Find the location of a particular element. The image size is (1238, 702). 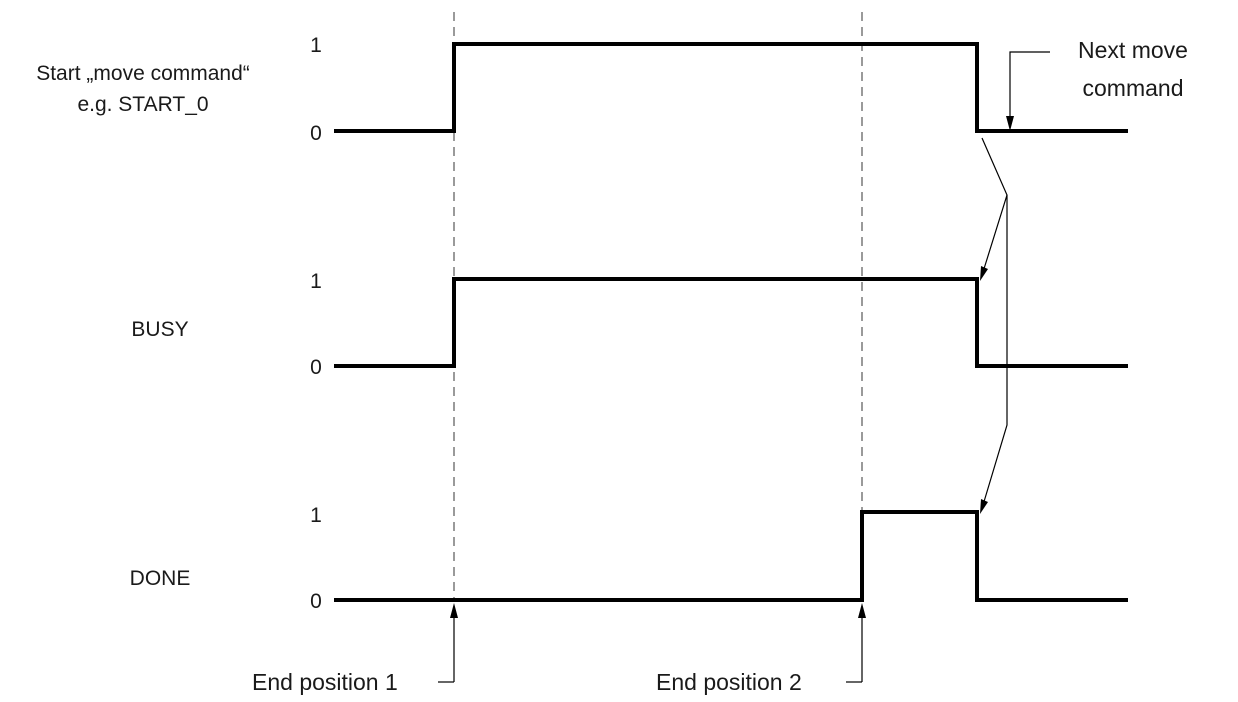

busy-signal-waveform is located at coordinates (731, 322).